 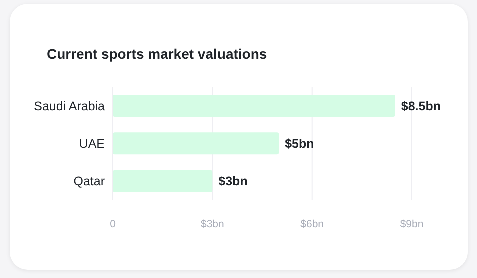 I want to click on x-tick-label: $9bn, so click(x=412, y=224).